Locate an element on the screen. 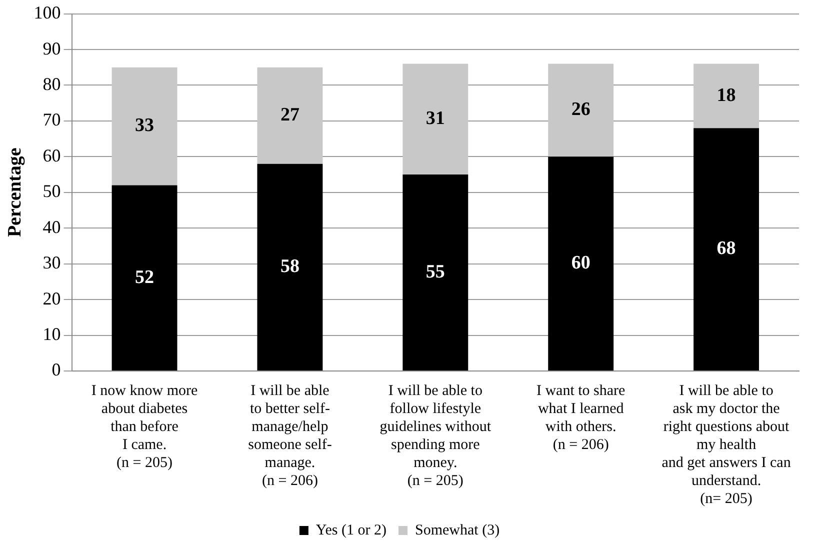 Image resolution: width=839 pixels, height=548 pixels. data-label: 58 is located at coordinates (290, 267).